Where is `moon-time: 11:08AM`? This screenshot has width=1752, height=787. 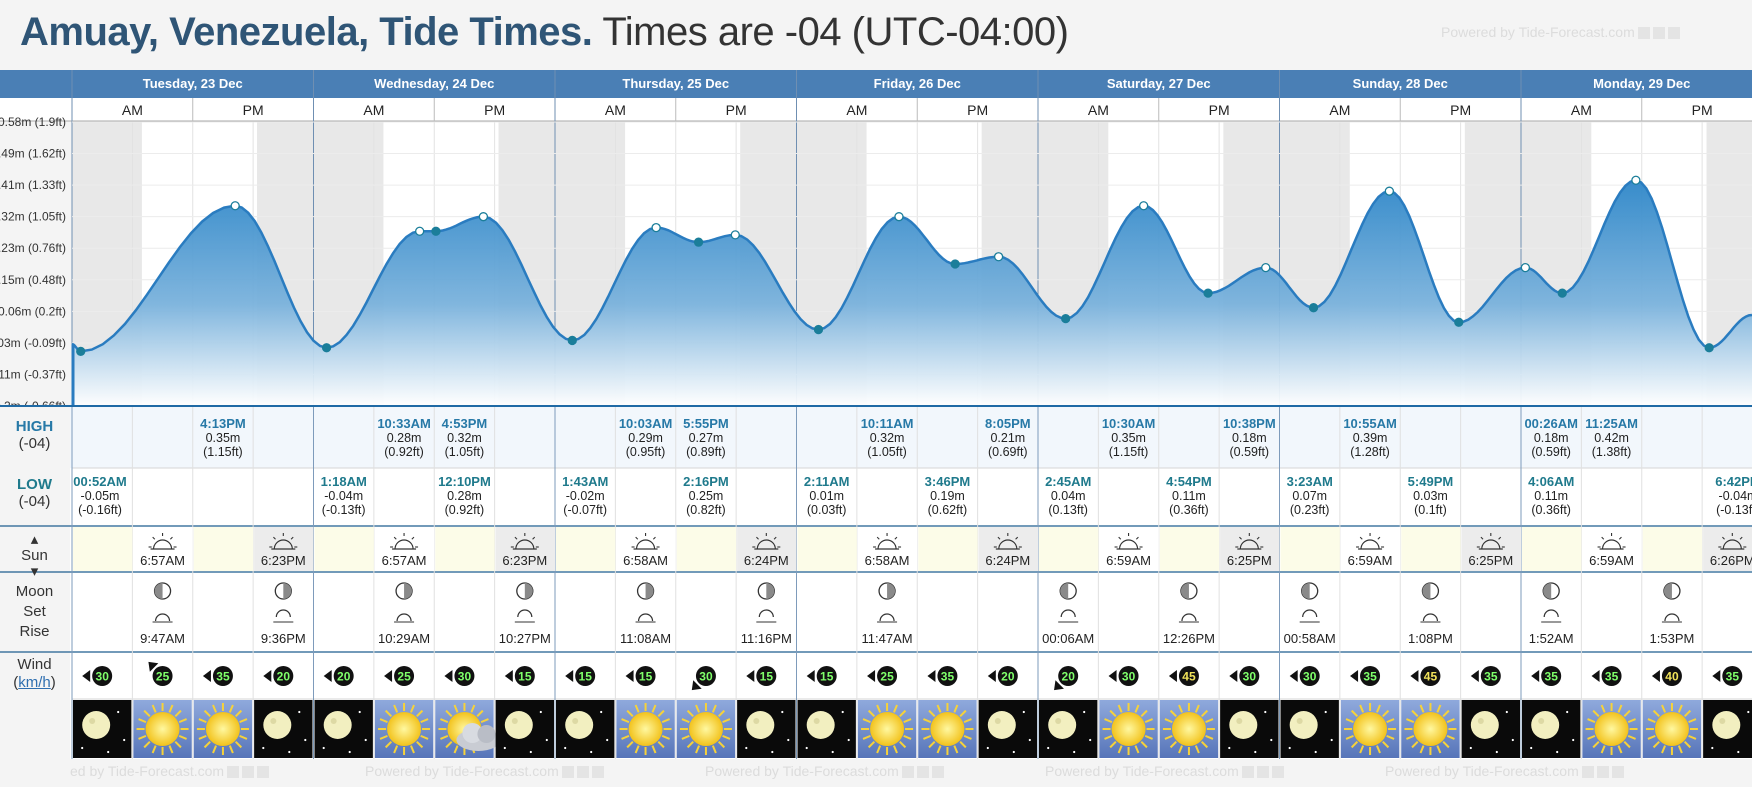
moon-time: 11:08AM is located at coordinates (645, 638).